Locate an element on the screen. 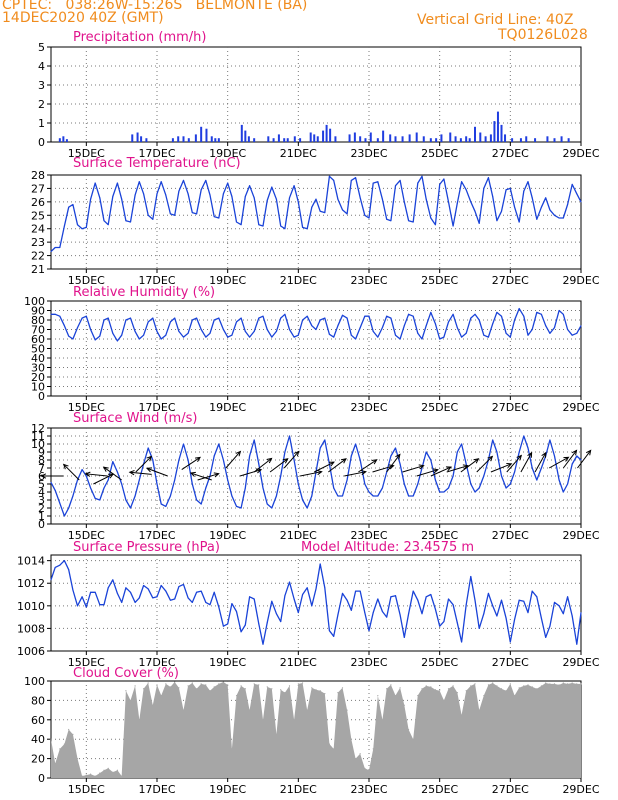 The image size is (618, 800). y-tick-label: 1010 is located at coordinates (31, 606).